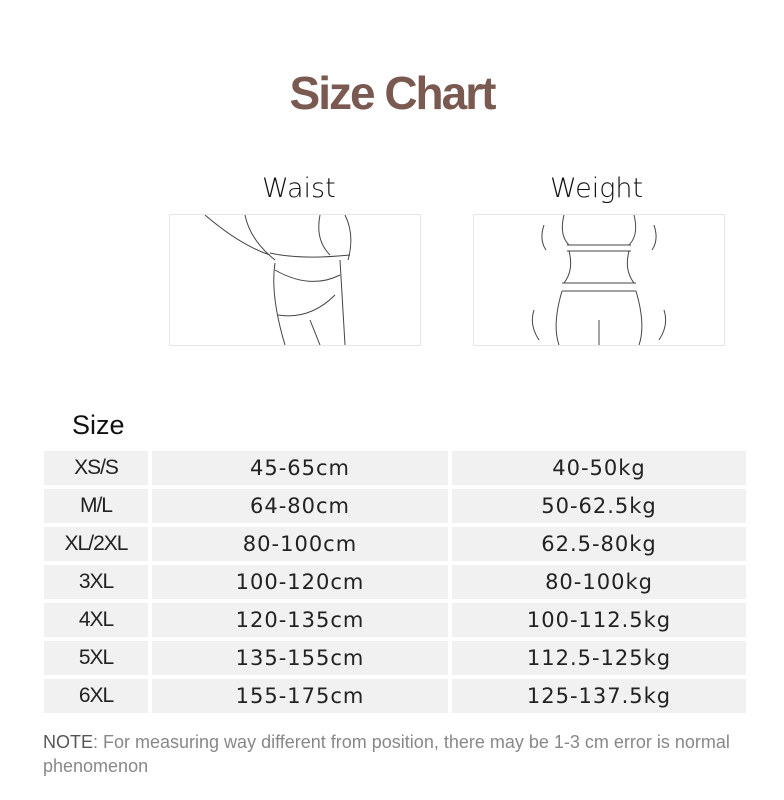 The width and height of the screenshot is (784, 800). I want to click on size-cell: 4XL, so click(98, 620).